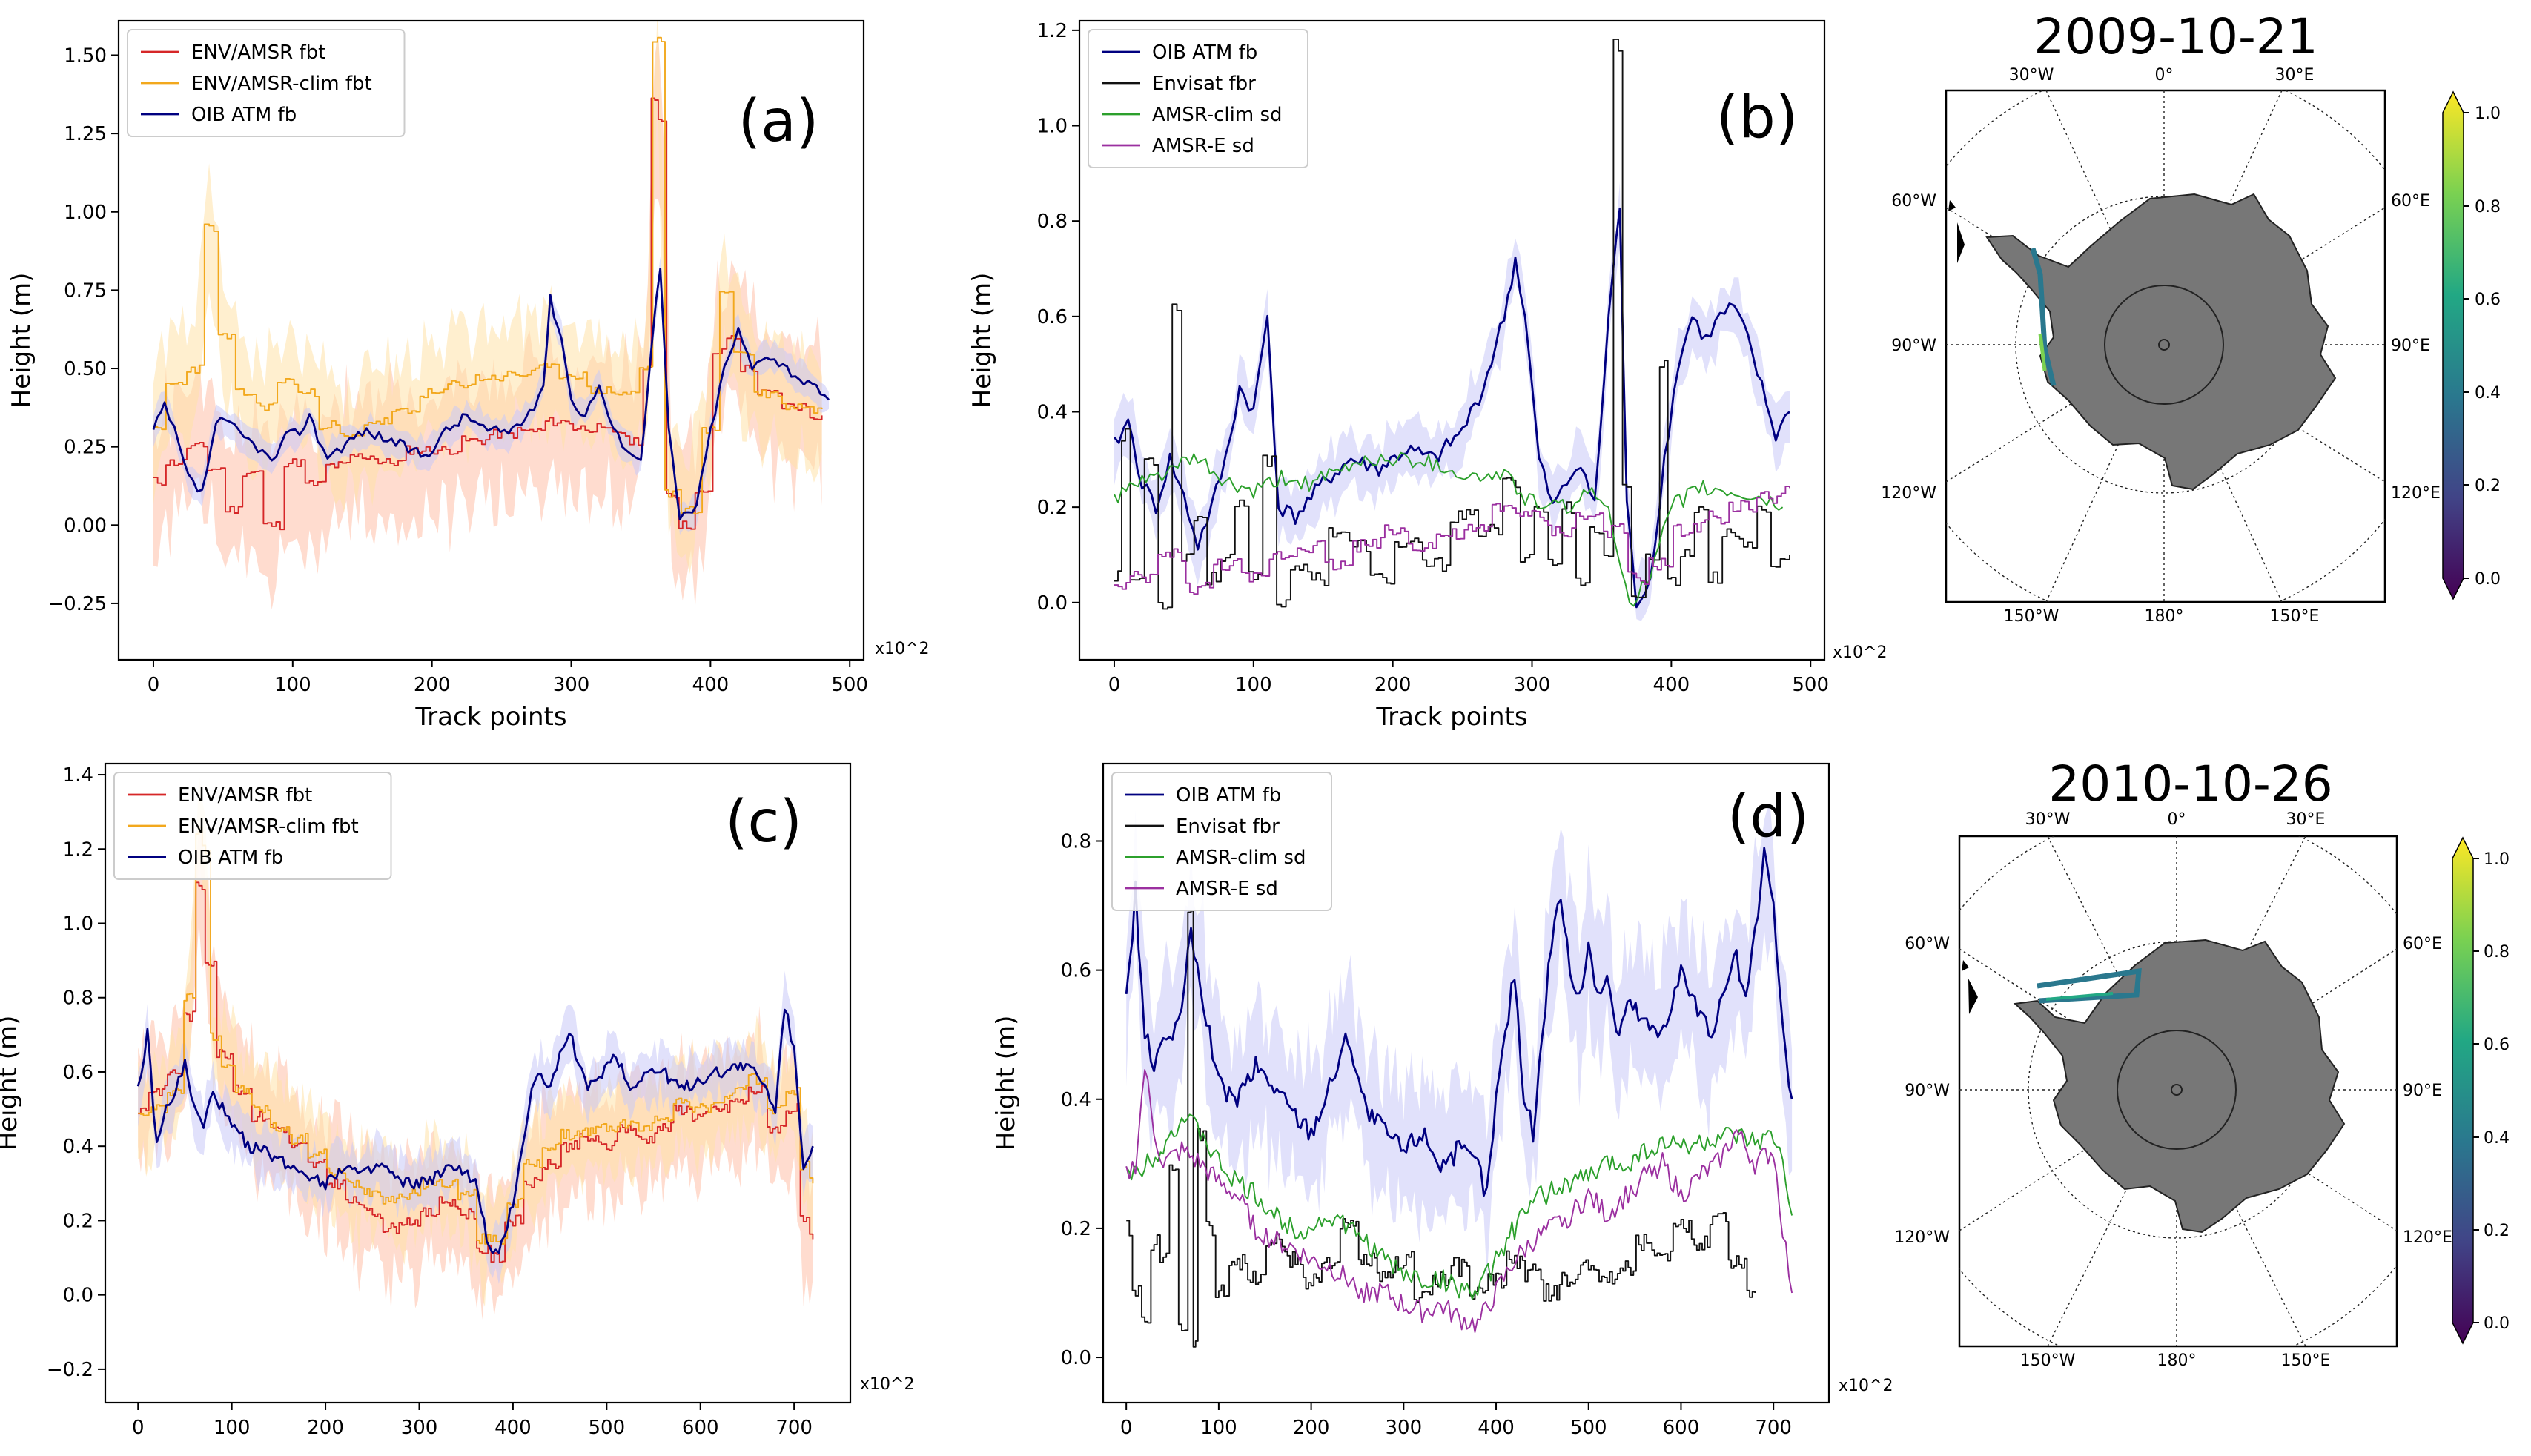  I want to click on colorbar-tick: 0.4, so click(2497, 1139).